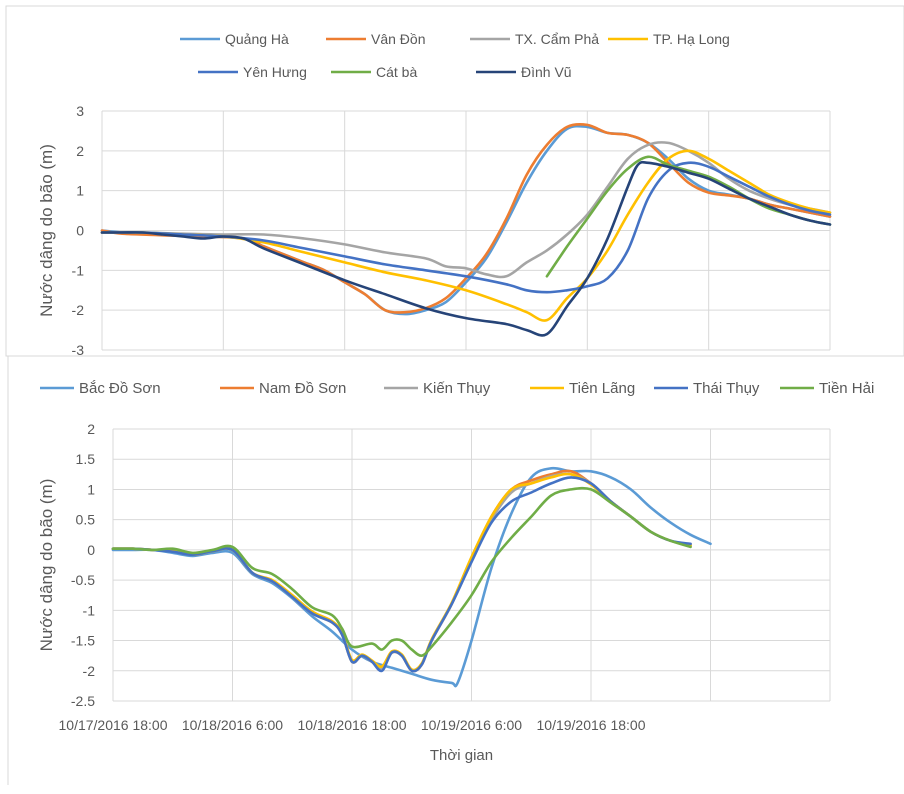 The image size is (904, 794). I want to click on c2-x-tick-label: 10/19/2016 6:00, so click(471, 725).